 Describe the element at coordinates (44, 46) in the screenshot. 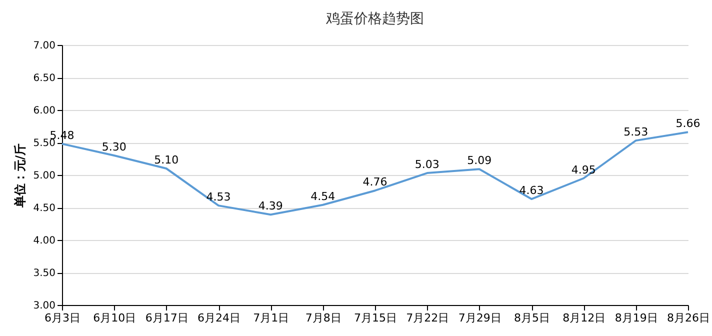

I see `y-tick-label: 7.00` at that location.